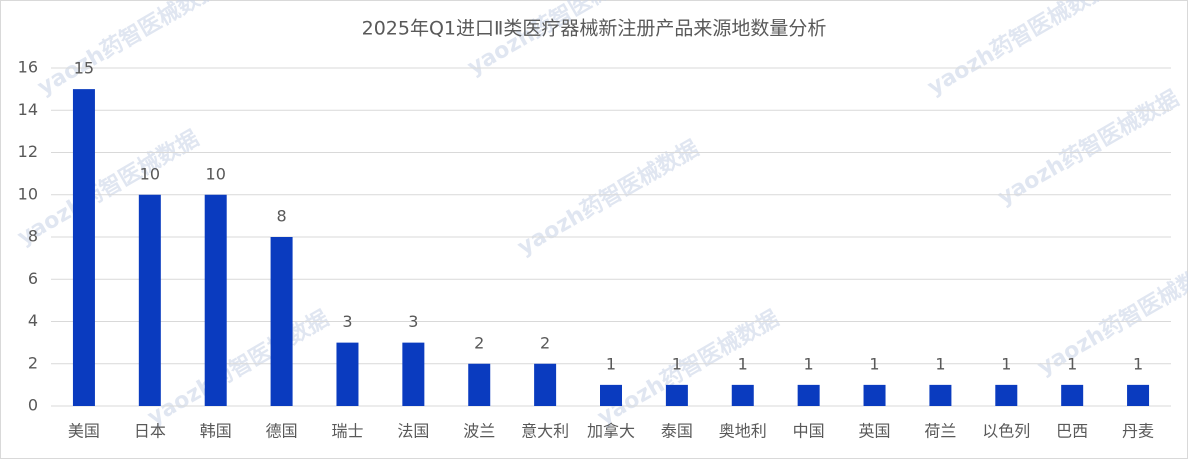 This screenshot has height=459, width=1188. What do you see at coordinates (413, 431) in the screenshot?
I see `x-tick-label: 法国` at bounding box center [413, 431].